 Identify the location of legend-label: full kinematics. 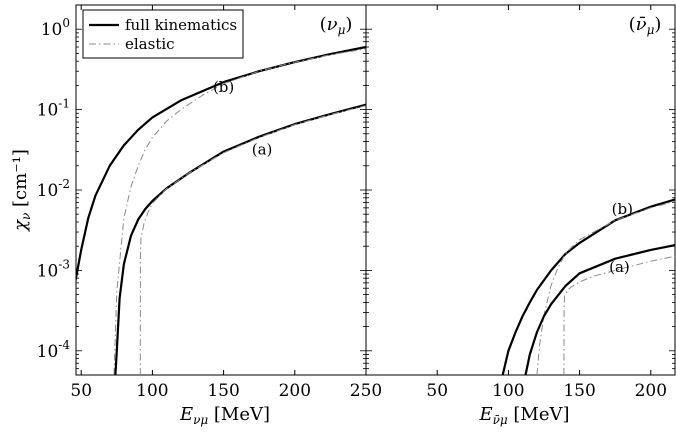
(181, 25).